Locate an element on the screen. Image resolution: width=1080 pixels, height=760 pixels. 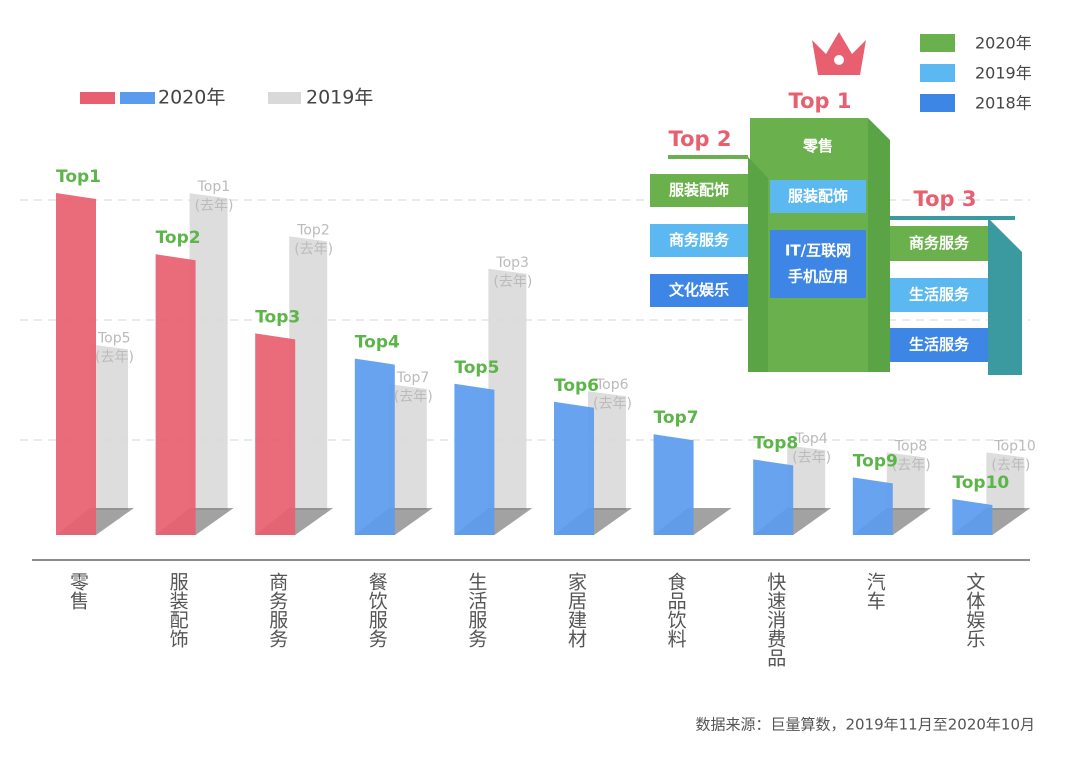
rank-label-2020: Top9 is located at coordinates (875, 461).